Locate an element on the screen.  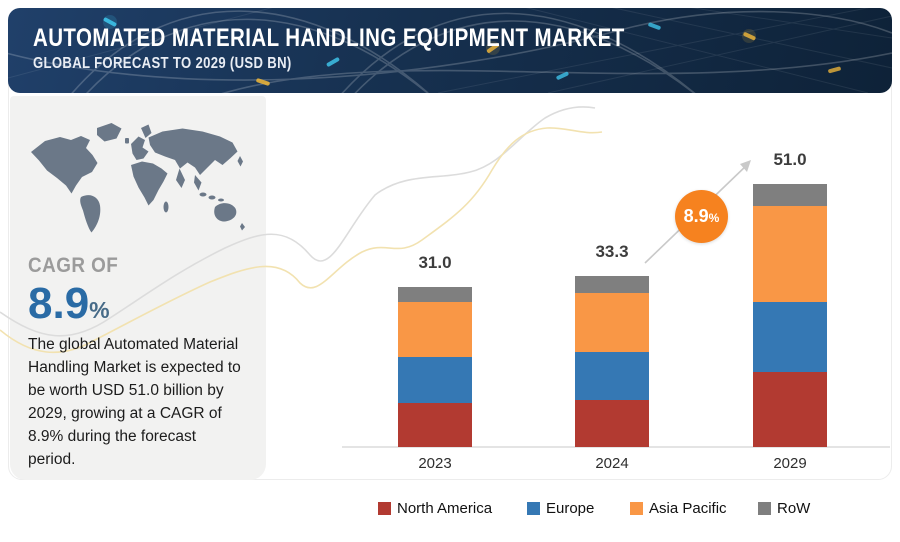
cagr-badge: 8.9% is located at coordinates (701, 216).